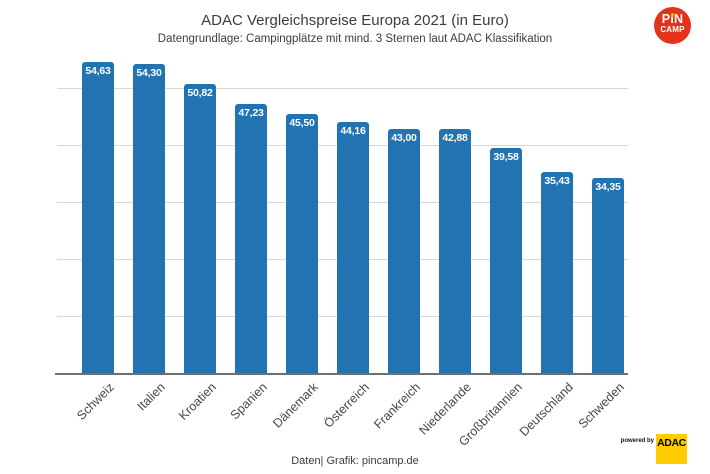 This screenshot has height=474, width=710. I want to click on bar-value-label: 42,88, so click(455, 138).